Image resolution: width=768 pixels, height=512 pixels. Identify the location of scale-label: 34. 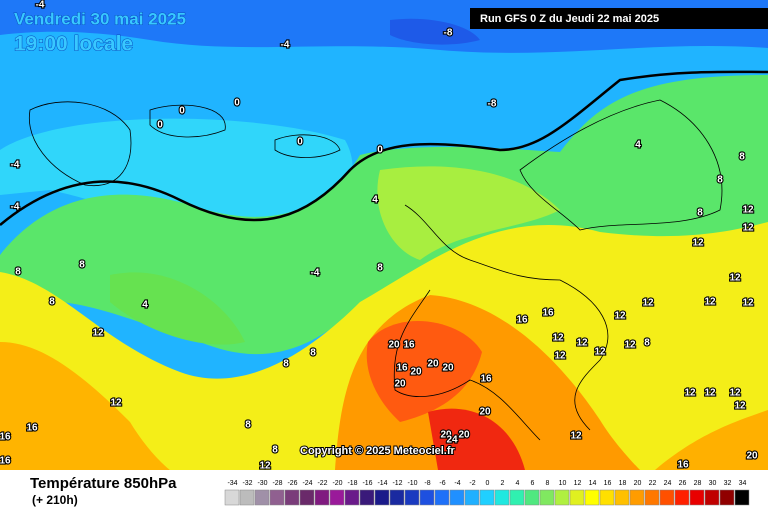
(743, 483).